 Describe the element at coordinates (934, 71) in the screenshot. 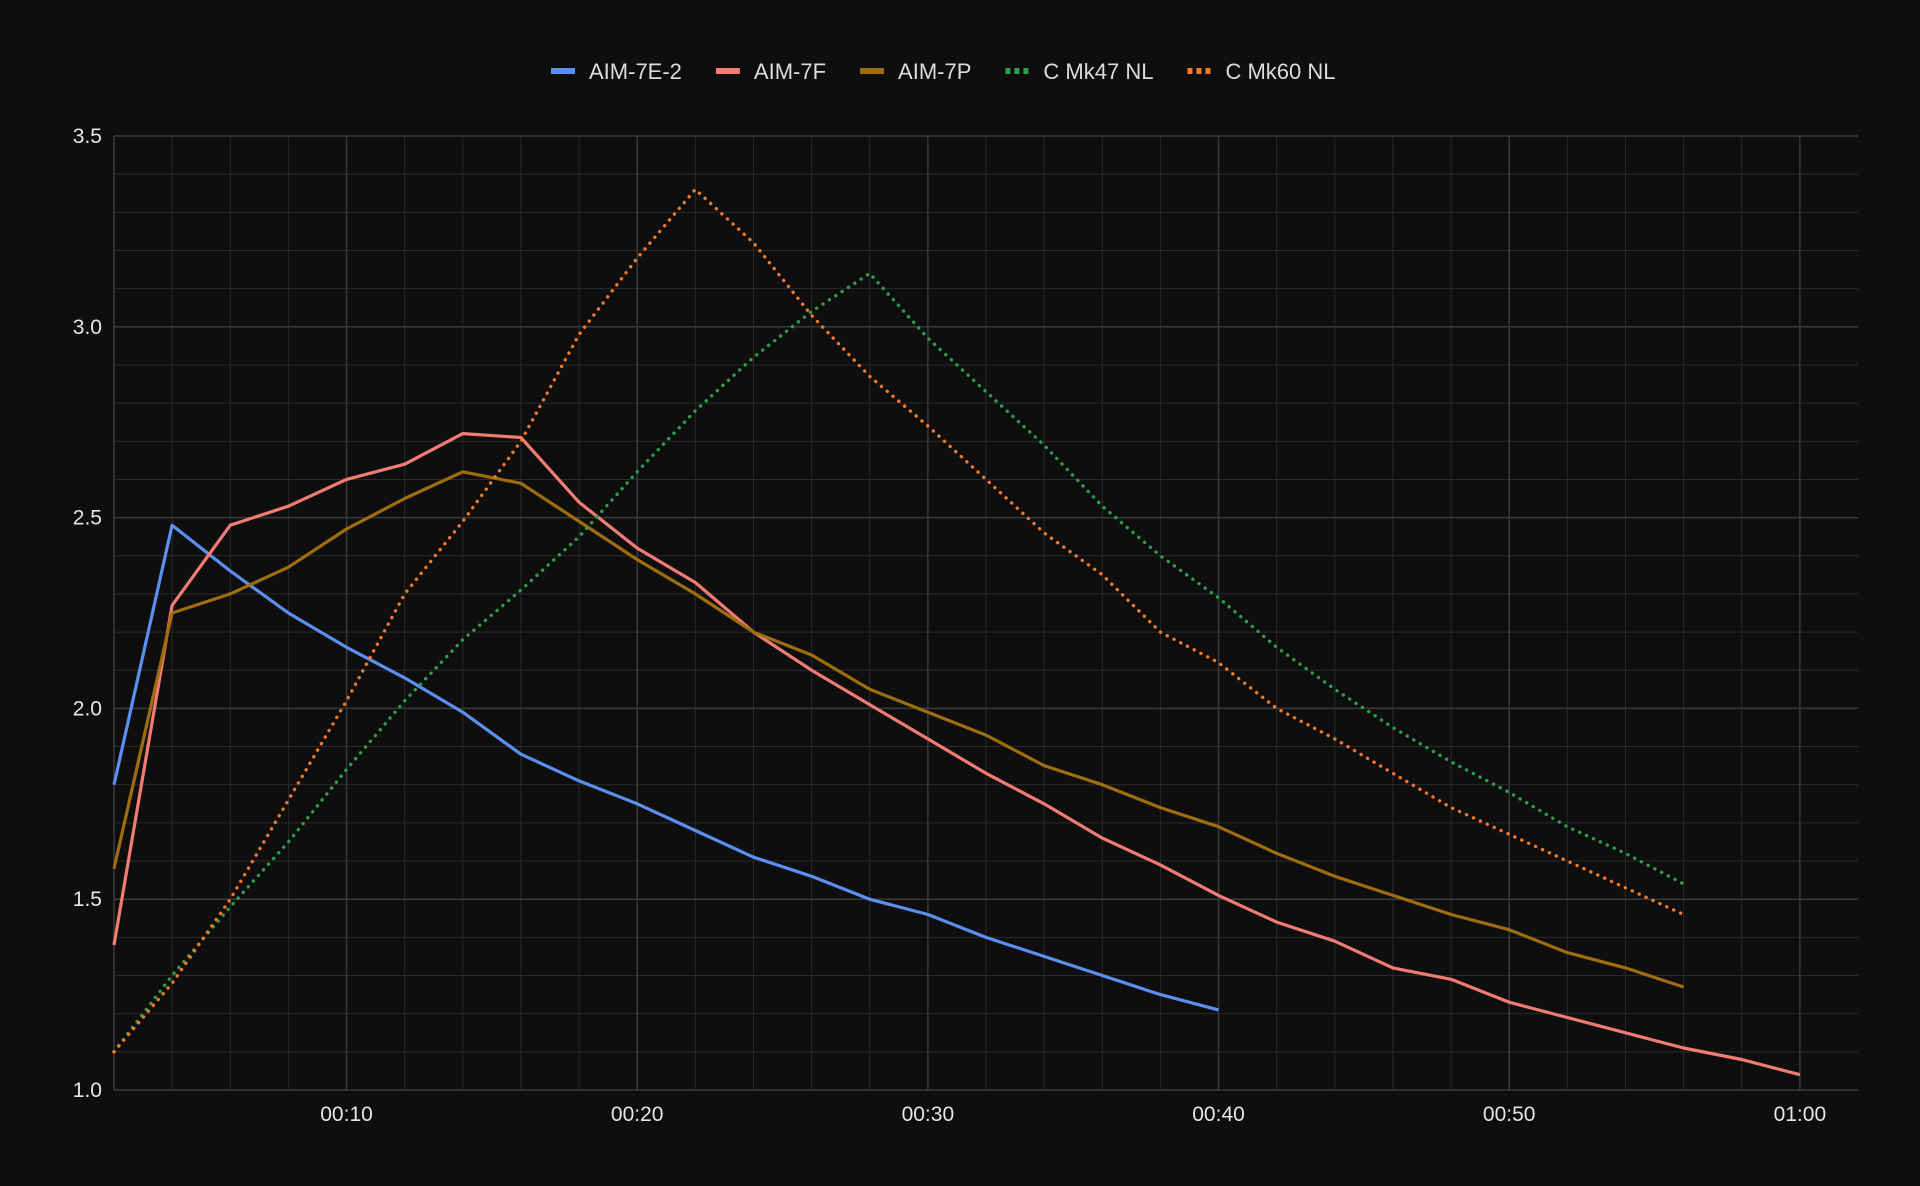

I see `legend-label: AIM-7P` at that location.